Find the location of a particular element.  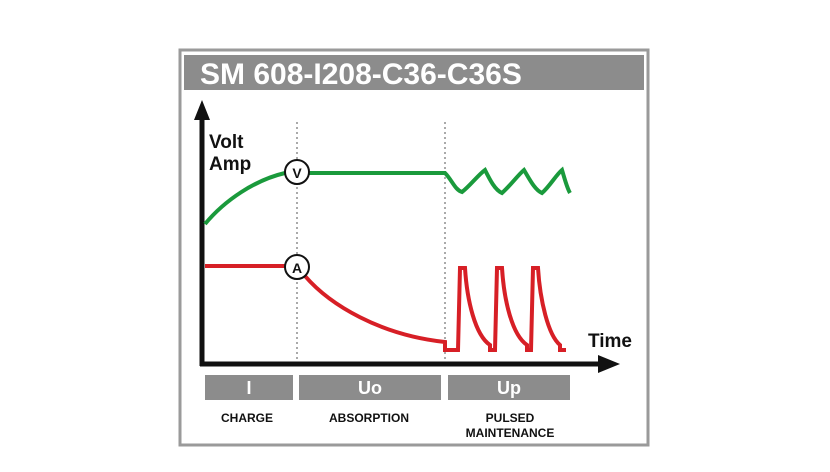

voltage-curve is located at coordinates (387, 196).